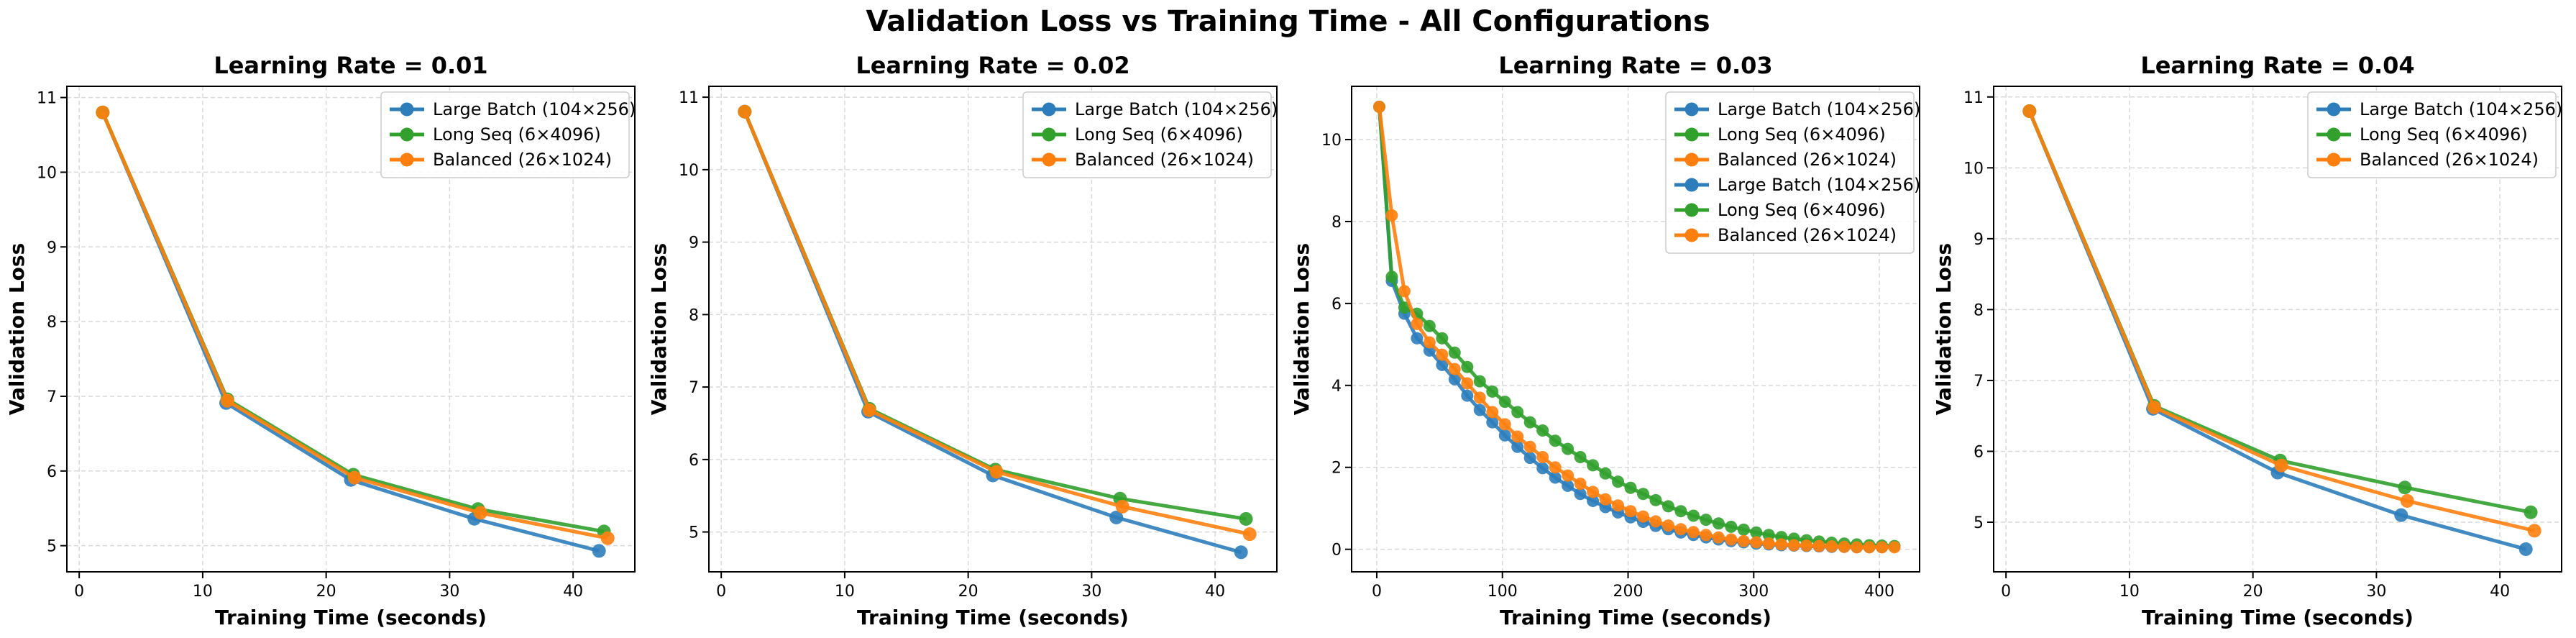  What do you see at coordinates (1503, 592) in the screenshot?
I see `x-tick-label: 100` at bounding box center [1503, 592].